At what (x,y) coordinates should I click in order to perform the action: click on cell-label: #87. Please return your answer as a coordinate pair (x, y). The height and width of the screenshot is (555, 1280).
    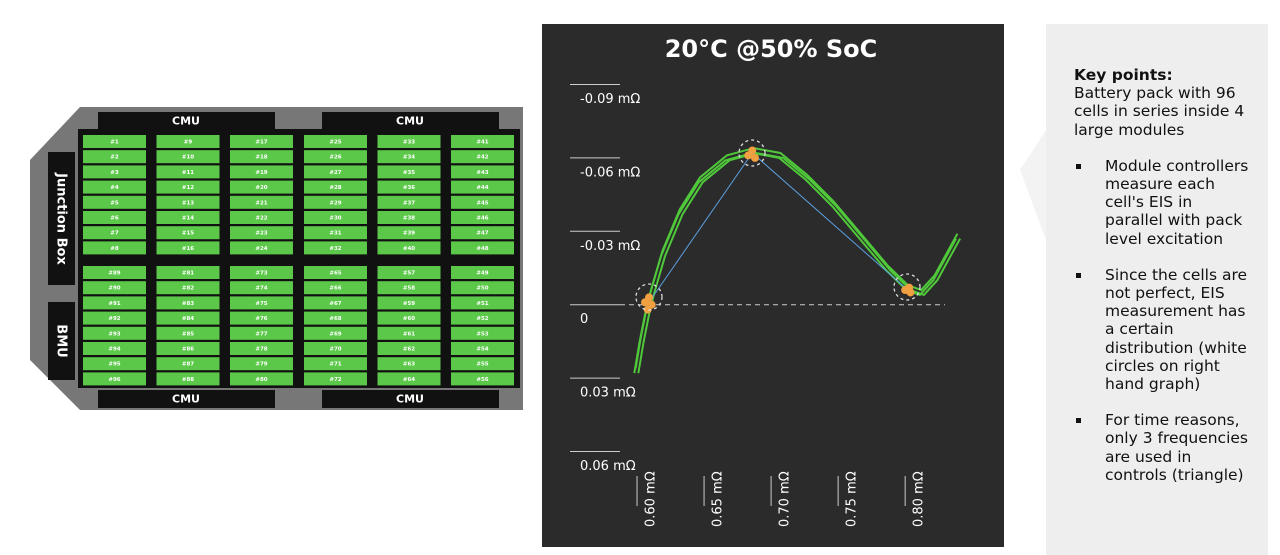
    Looking at the image, I should click on (188, 365).